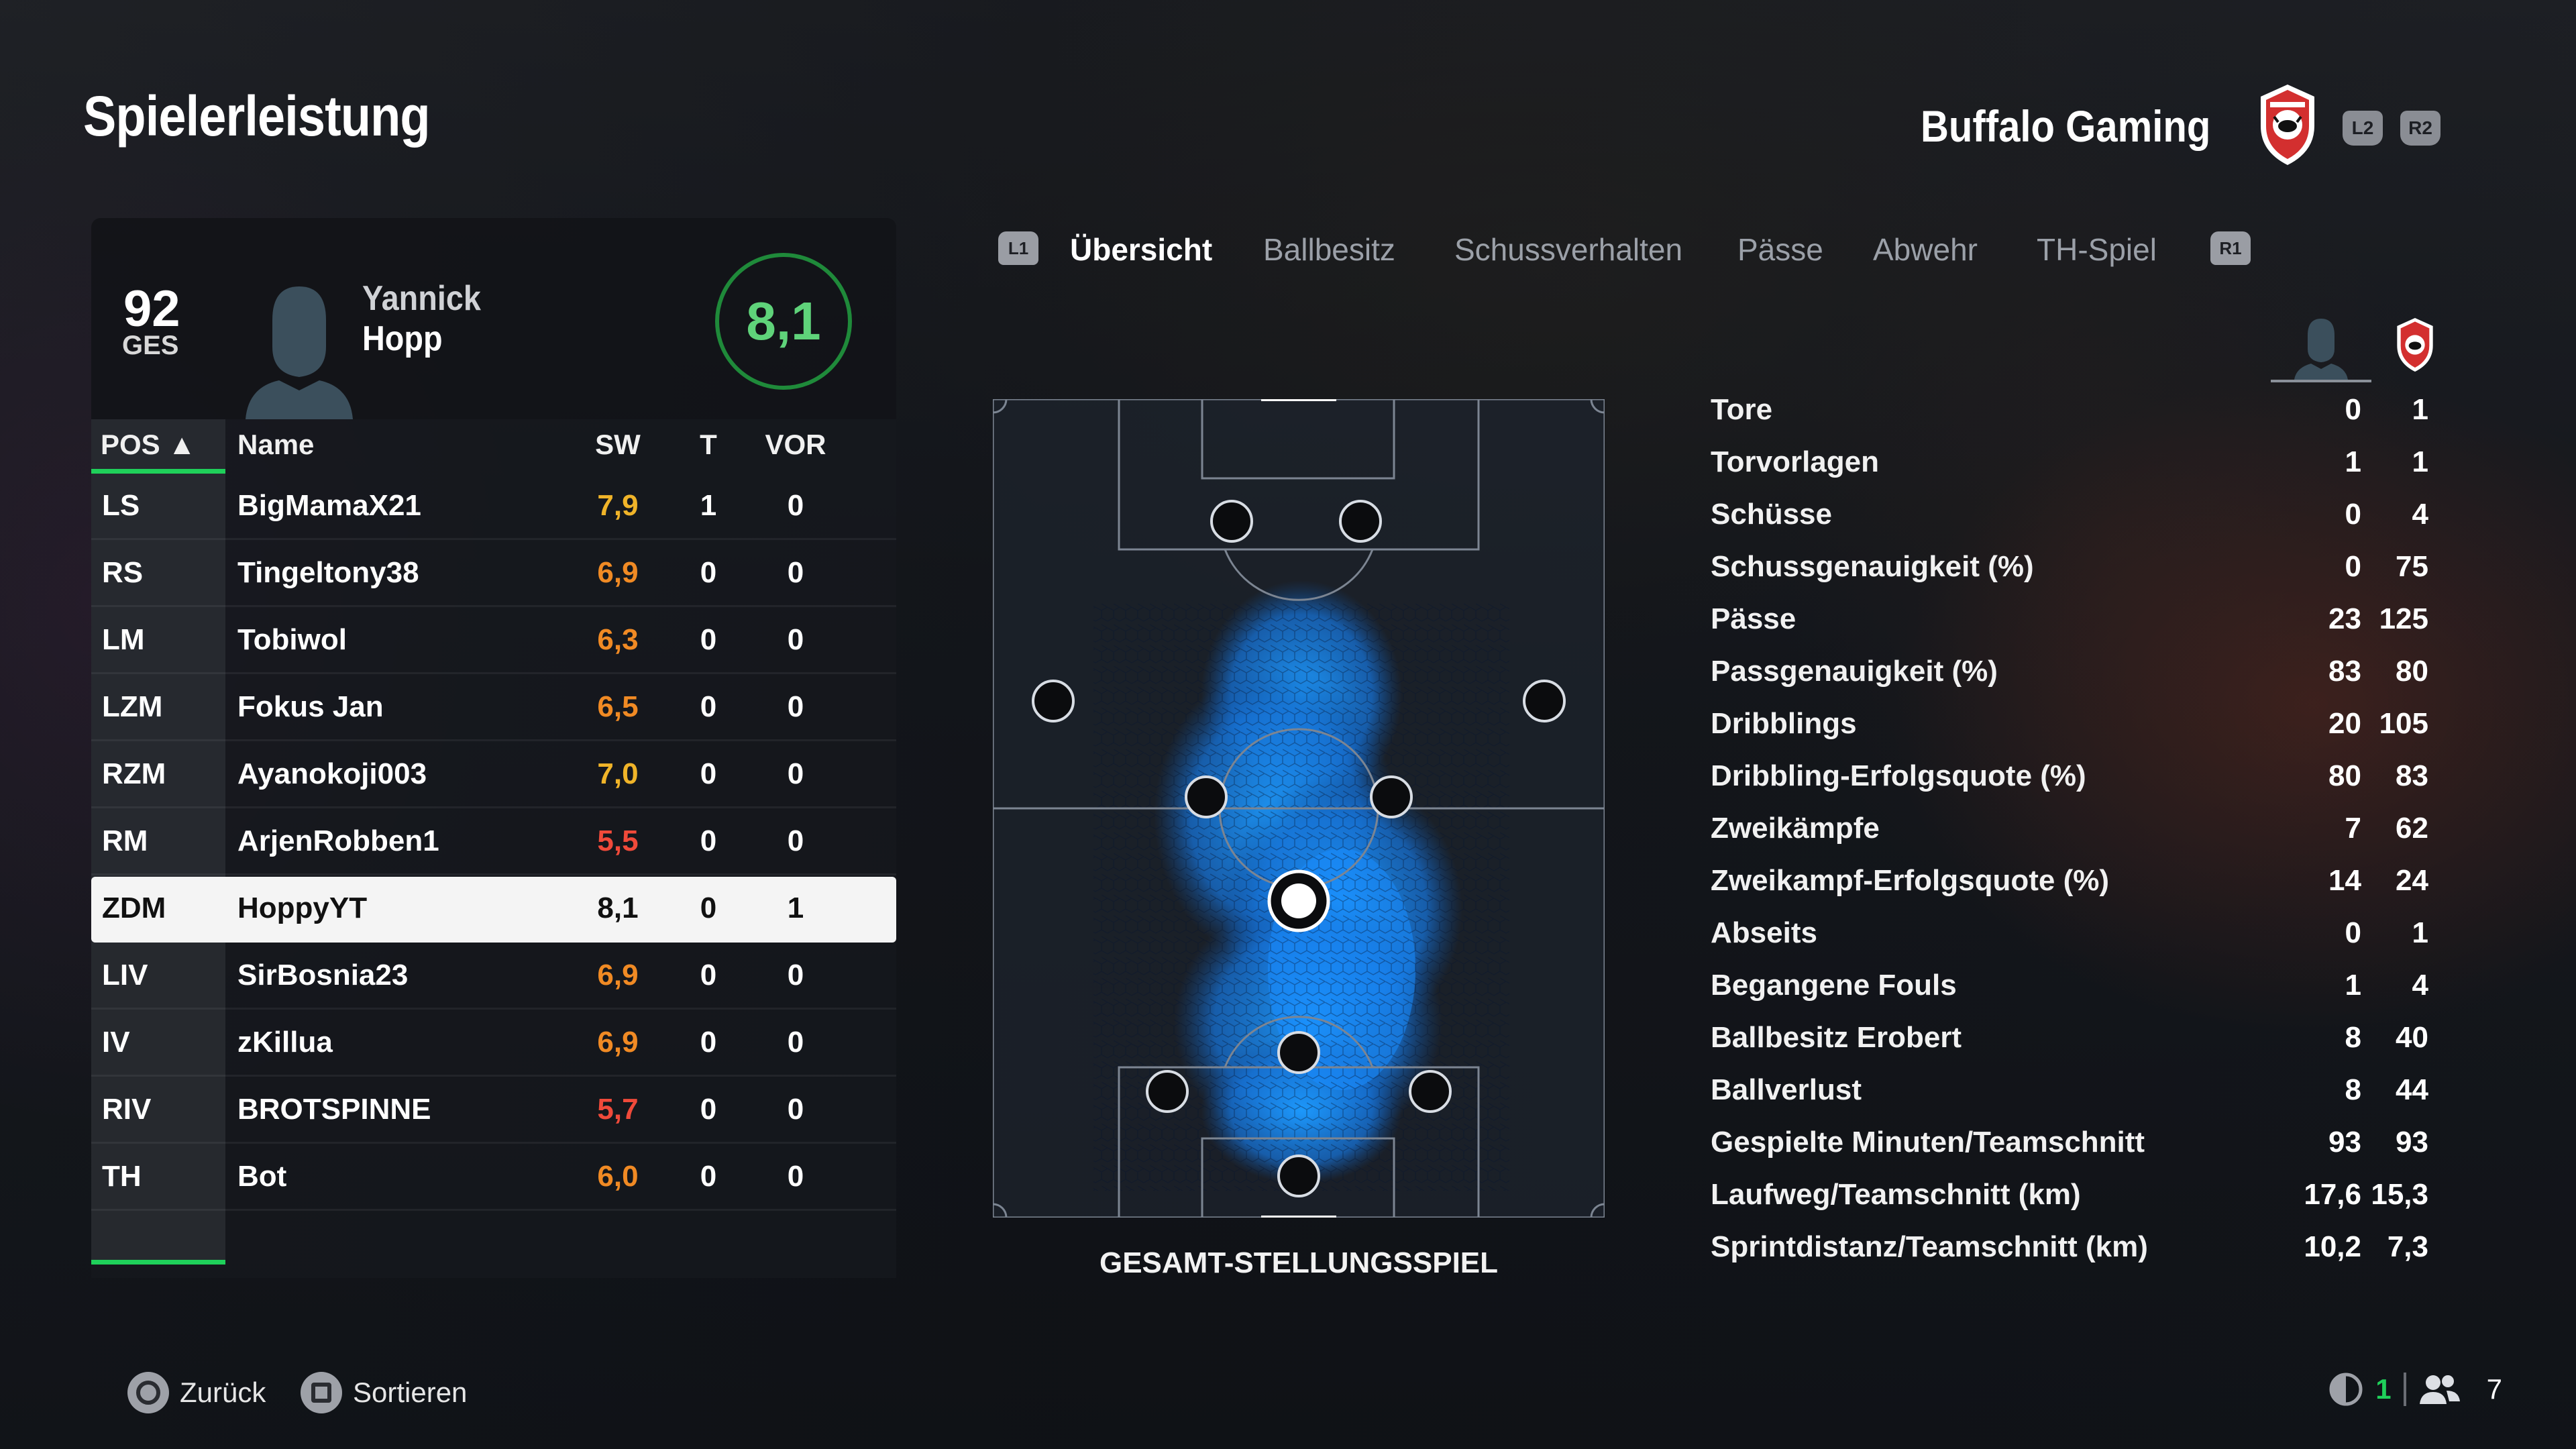 This screenshot has height=1449, width=2576. I want to click on stat-player-value: 93, so click(2344, 1142).